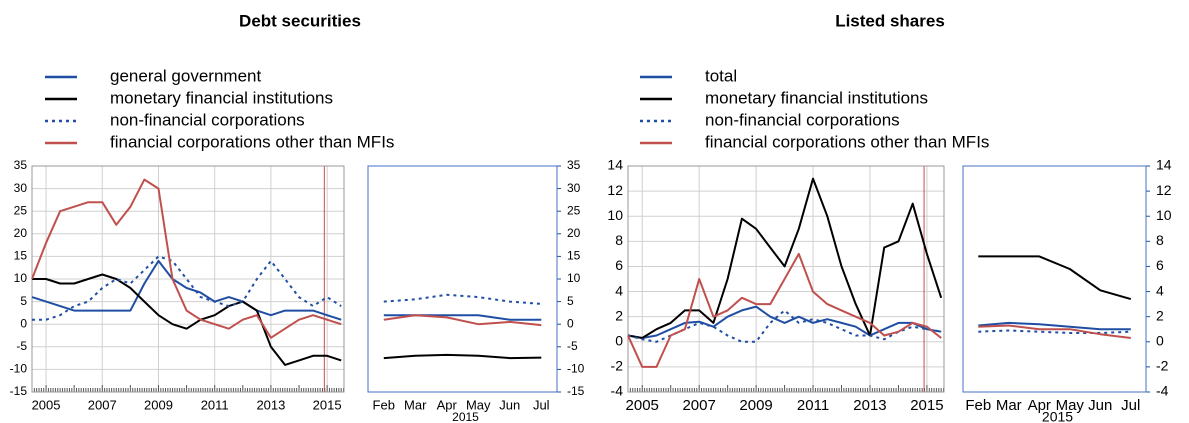 The height and width of the screenshot is (423, 1189). Describe the element at coordinates (721, 75) in the screenshot. I see `legend-label: total` at that location.